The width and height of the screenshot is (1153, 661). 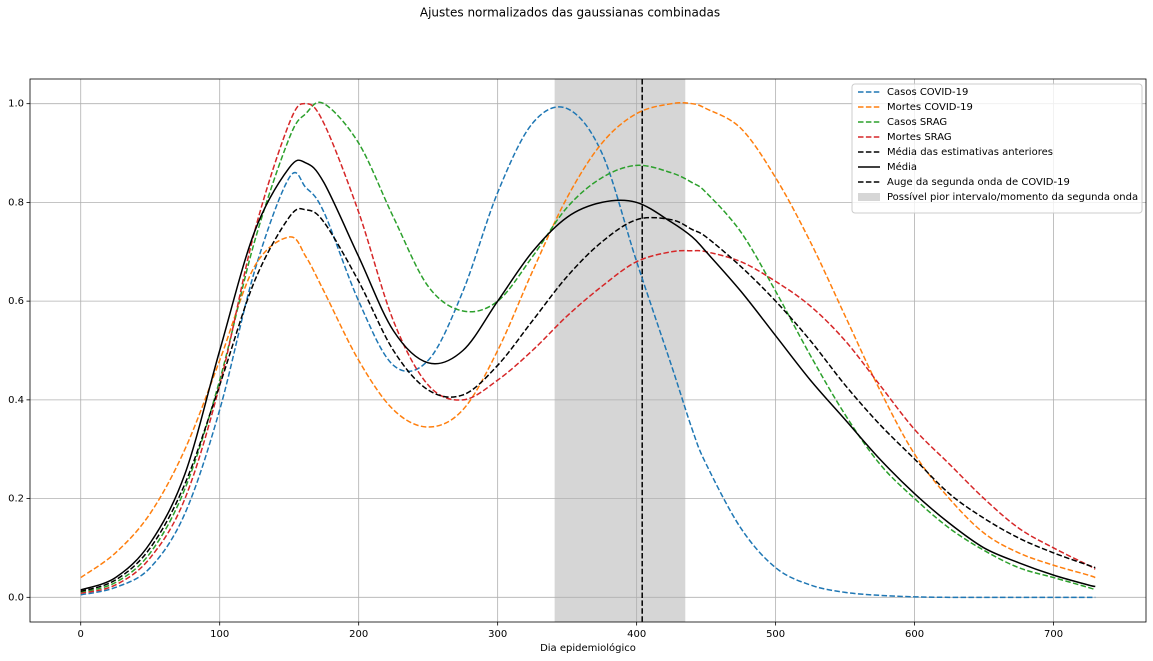 I want to click on legend-label: Casos SRAG, so click(x=917, y=122).